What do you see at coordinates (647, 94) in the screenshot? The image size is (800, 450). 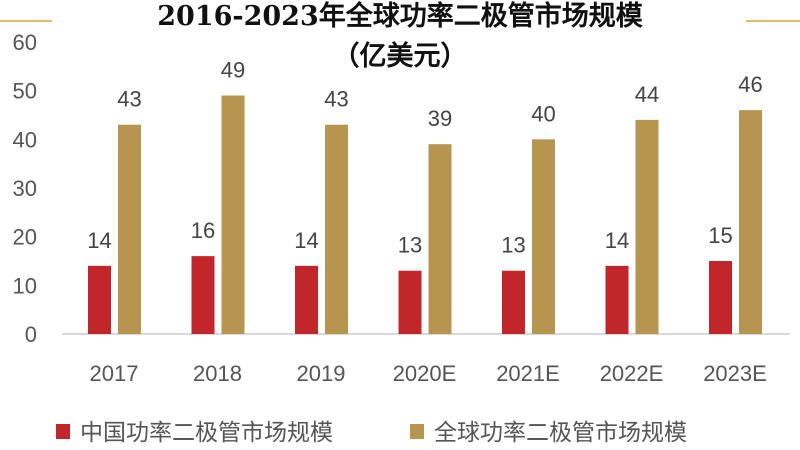 I see `data-label: 44` at bounding box center [647, 94].